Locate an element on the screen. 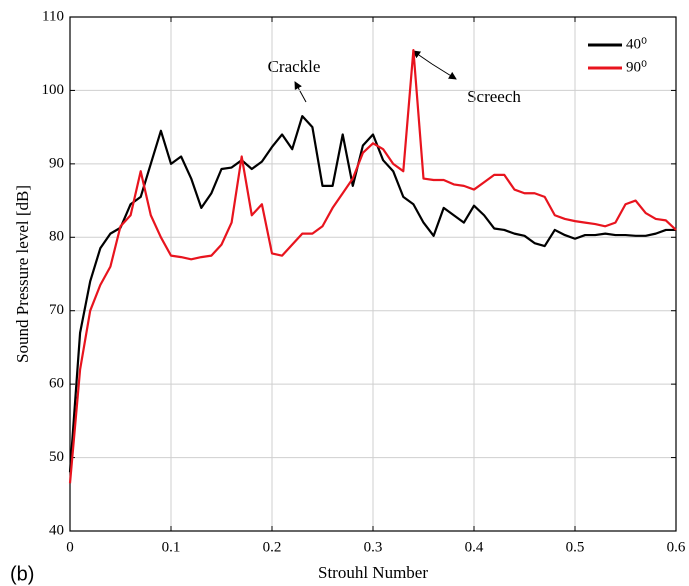 The width and height of the screenshot is (689, 586). y-tick-label: 40 is located at coordinates (56, 530).